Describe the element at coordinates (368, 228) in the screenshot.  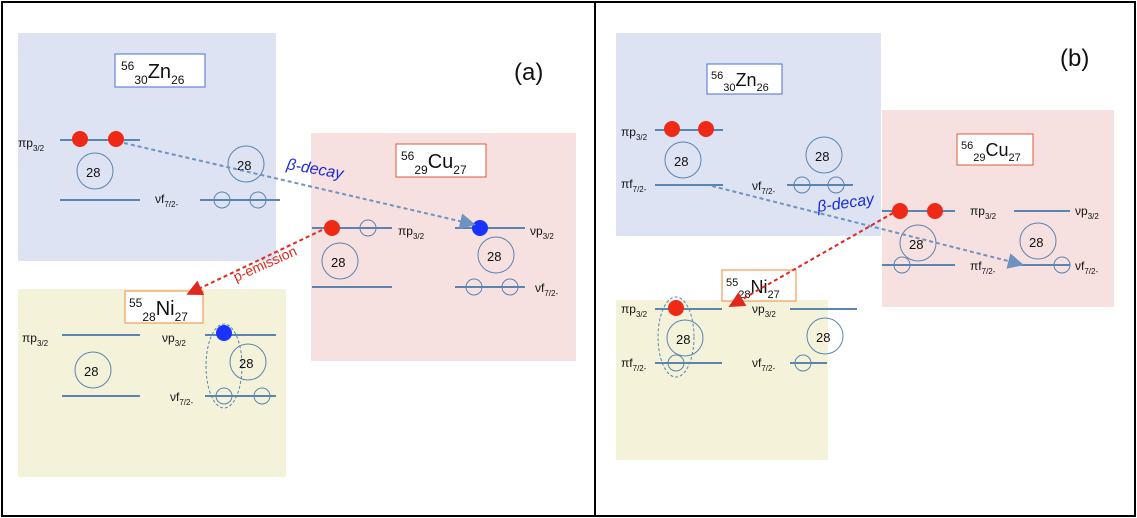
I see `a-cu-pi-hole` at that location.